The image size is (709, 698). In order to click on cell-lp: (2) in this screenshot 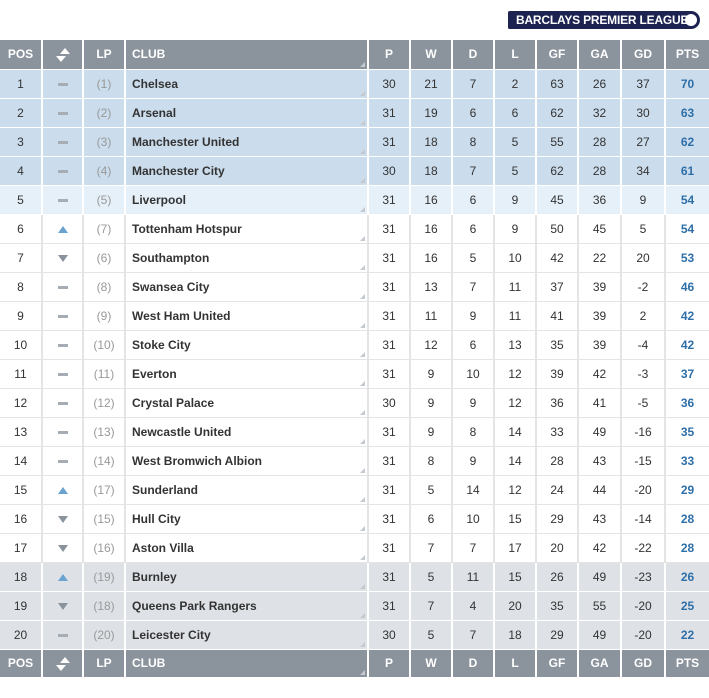, I will do `click(104, 113)`.